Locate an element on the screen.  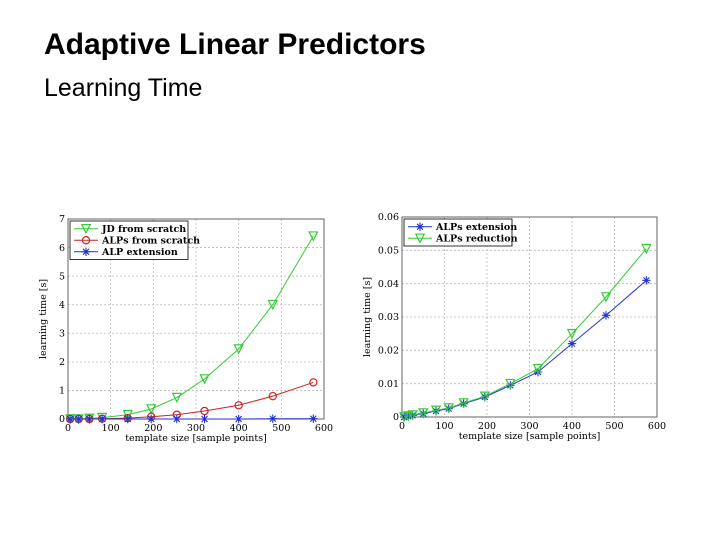
right-legend-label-1: ALPs reduction is located at coordinates (476, 239).